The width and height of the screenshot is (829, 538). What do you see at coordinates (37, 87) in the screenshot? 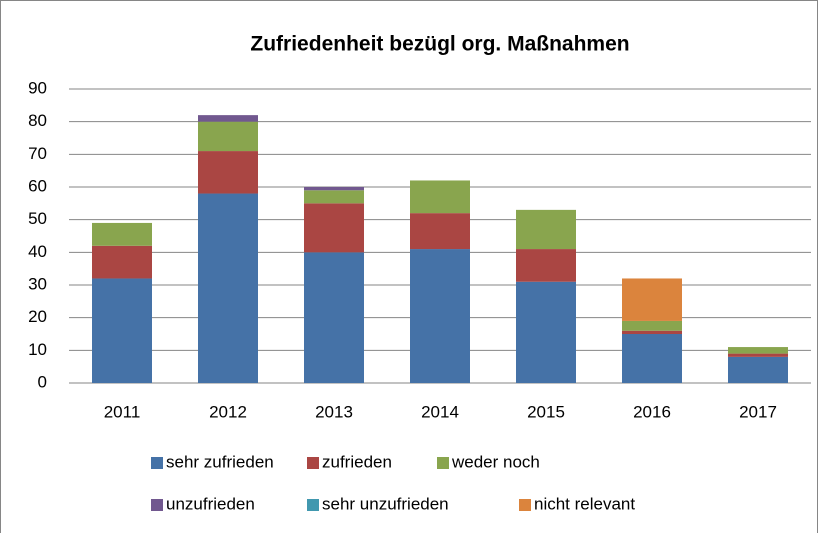
I see `y-tick-label: 90` at bounding box center [37, 87].